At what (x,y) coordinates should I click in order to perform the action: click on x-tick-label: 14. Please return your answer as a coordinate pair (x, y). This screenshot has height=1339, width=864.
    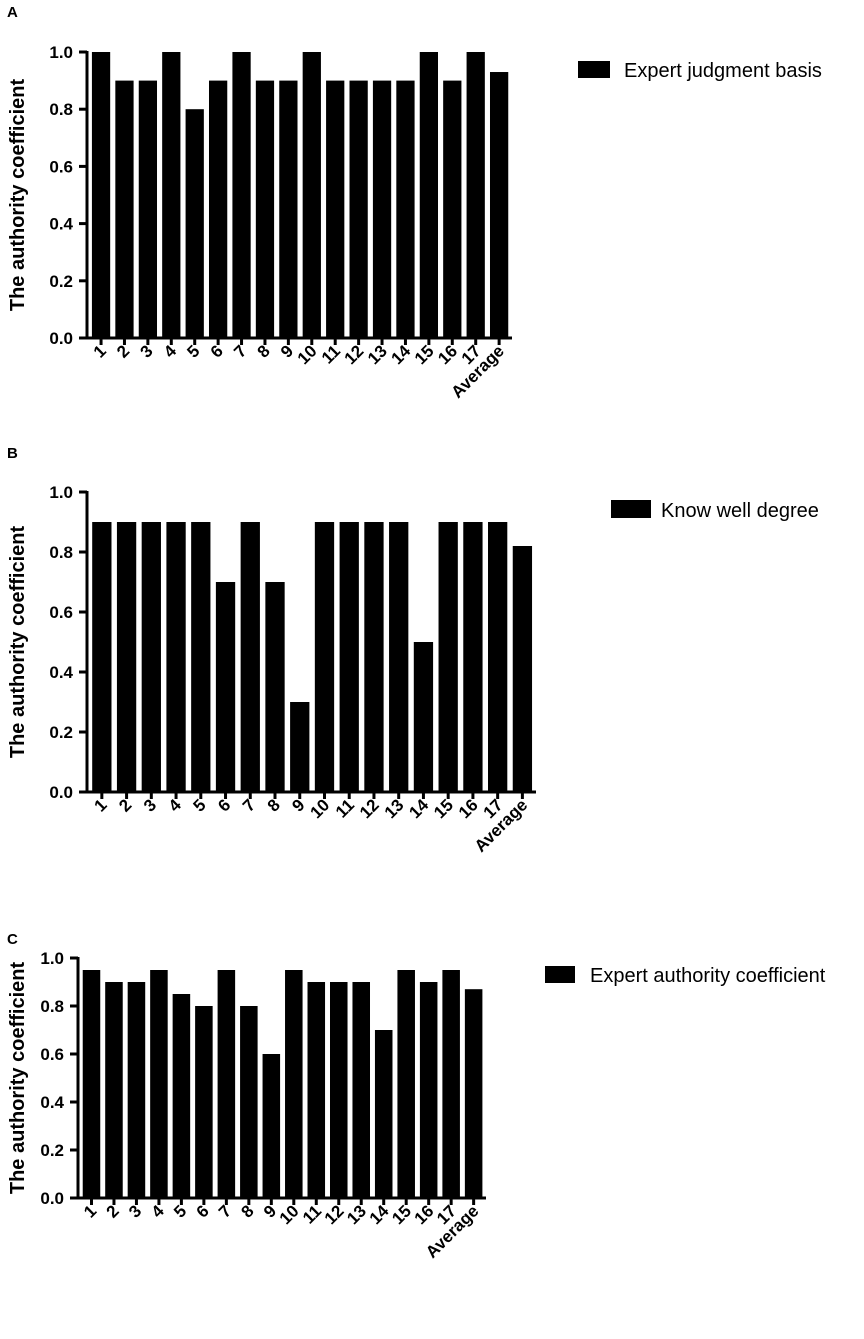
    Looking at the image, I should click on (418, 808).